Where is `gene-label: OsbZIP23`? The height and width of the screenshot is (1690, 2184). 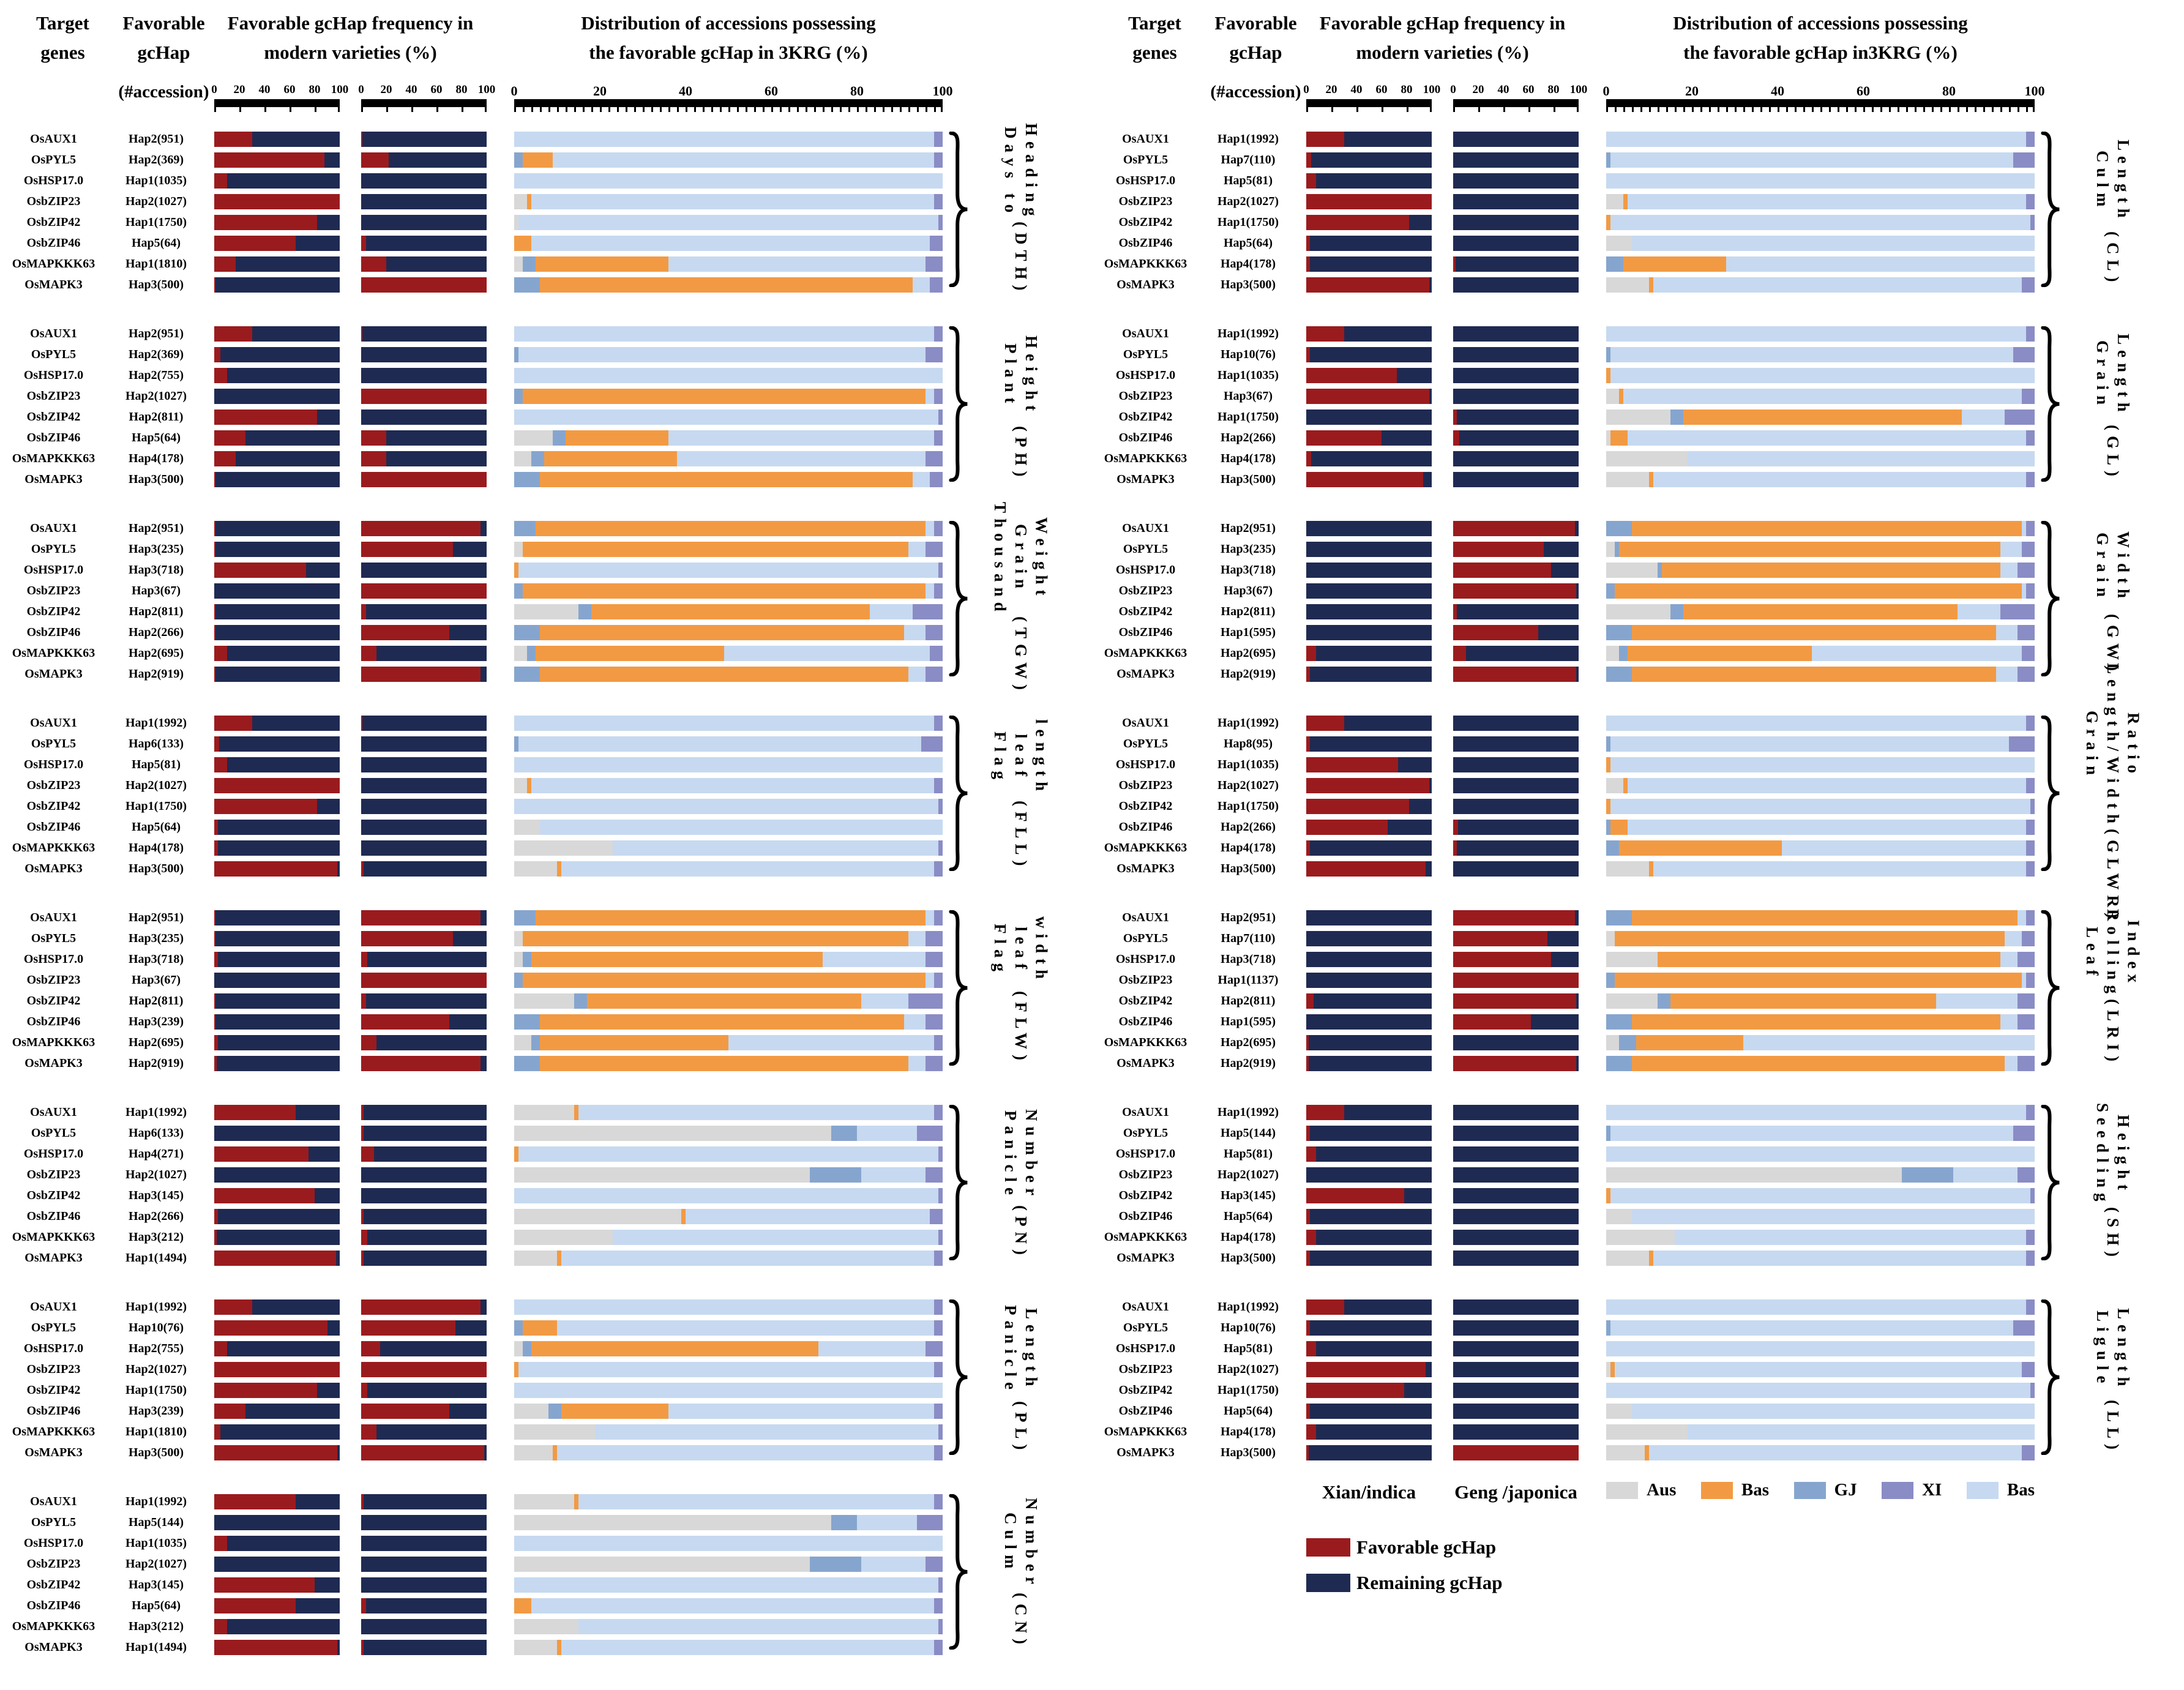 gene-label: OsbZIP23 is located at coordinates (53, 1564).